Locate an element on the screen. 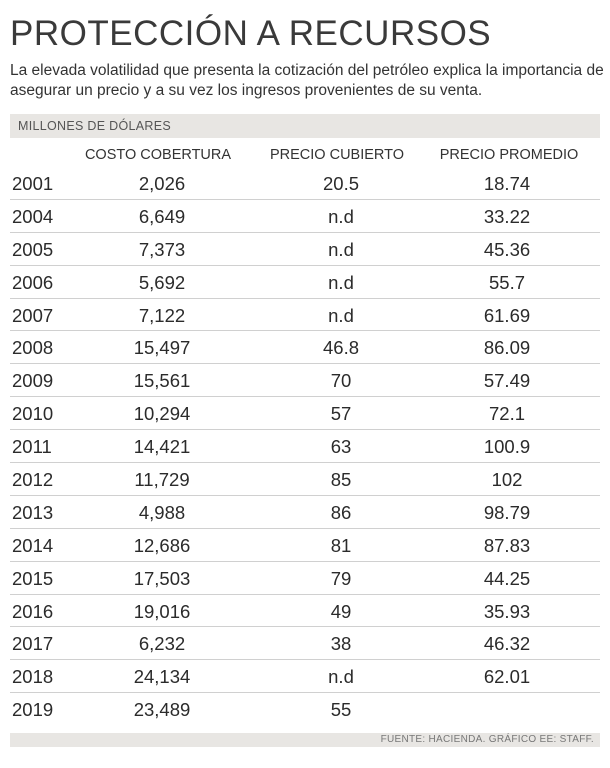  costo-cobertura-cell: 2,026 is located at coordinates (162, 183).